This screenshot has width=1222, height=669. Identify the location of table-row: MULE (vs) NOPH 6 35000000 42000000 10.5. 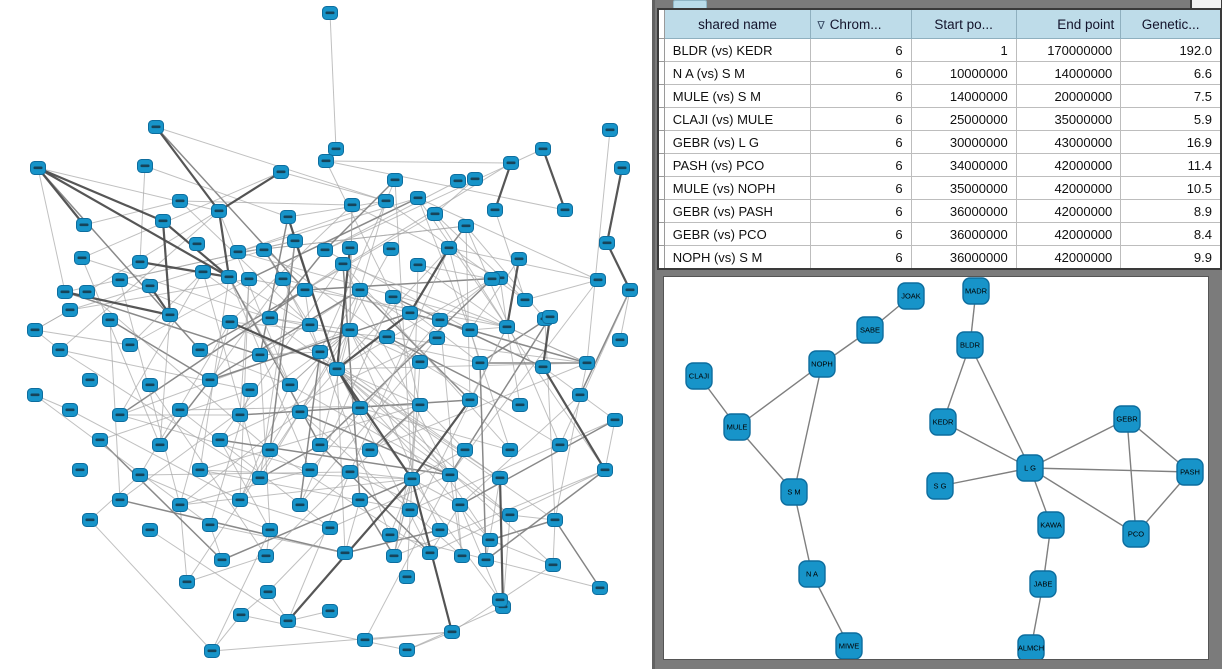
(939, 188).